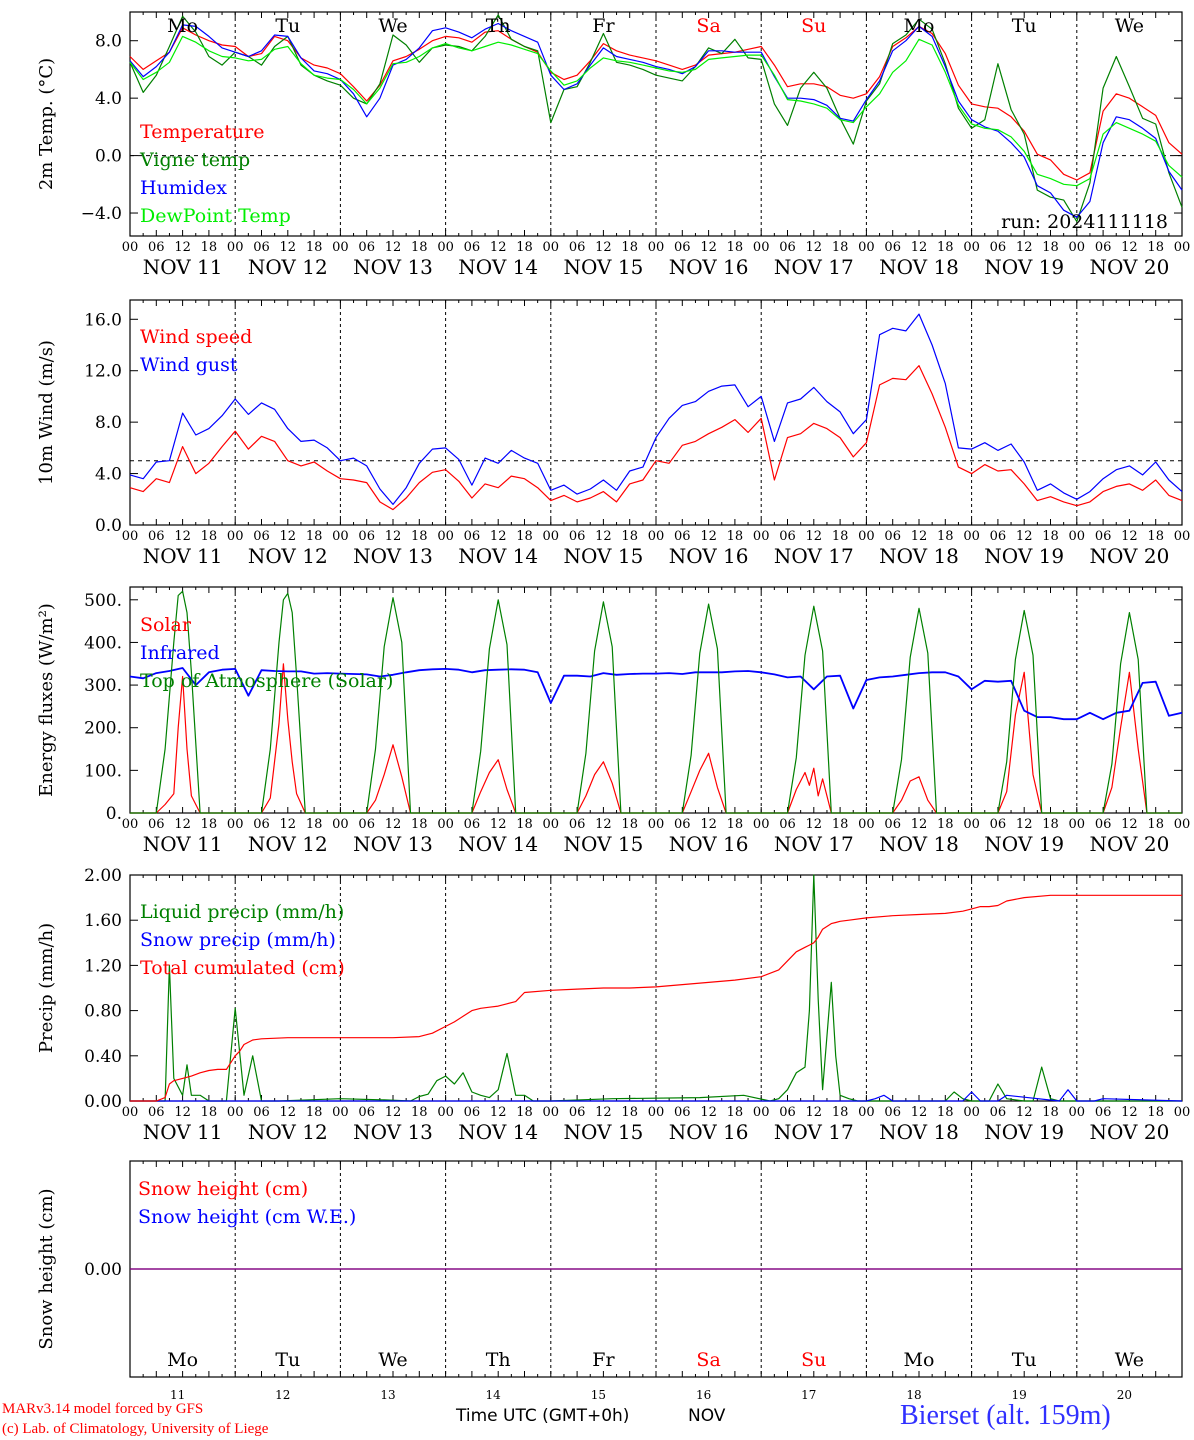 The image size is (1194, 1440). What do you see at coordinates (108, 99) in the screenshot?
I see `y-tick-label: 4.0` at bounding box center [108, 99].